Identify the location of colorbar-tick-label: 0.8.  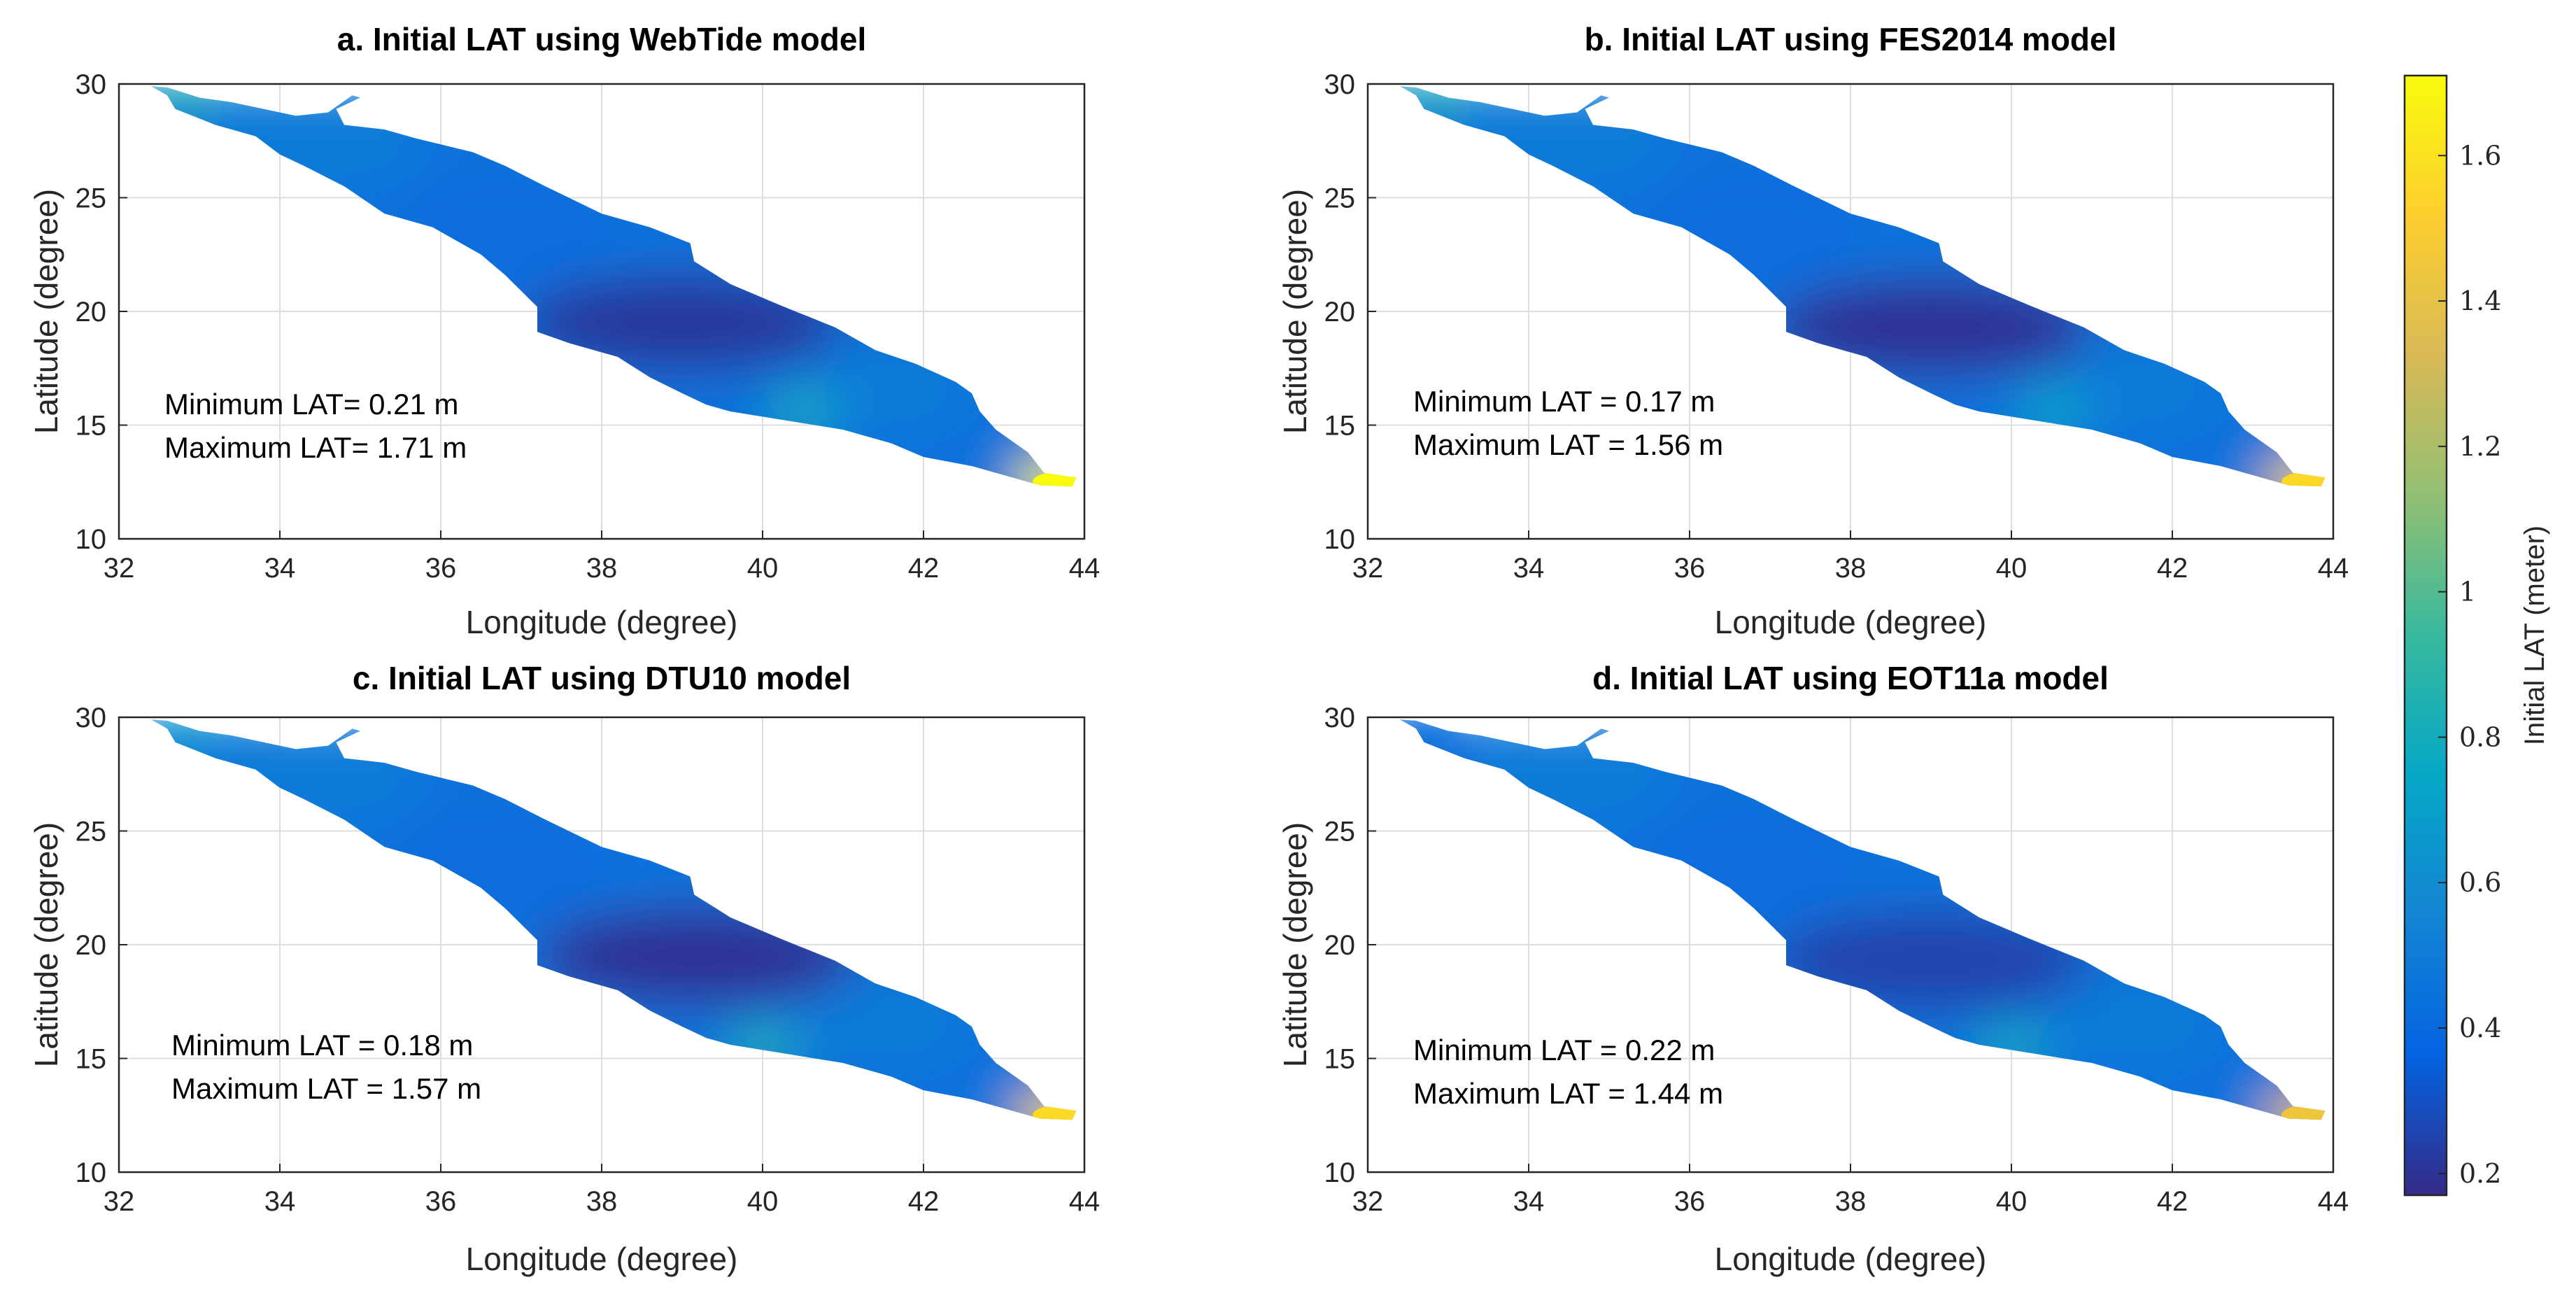
(2480, 736).